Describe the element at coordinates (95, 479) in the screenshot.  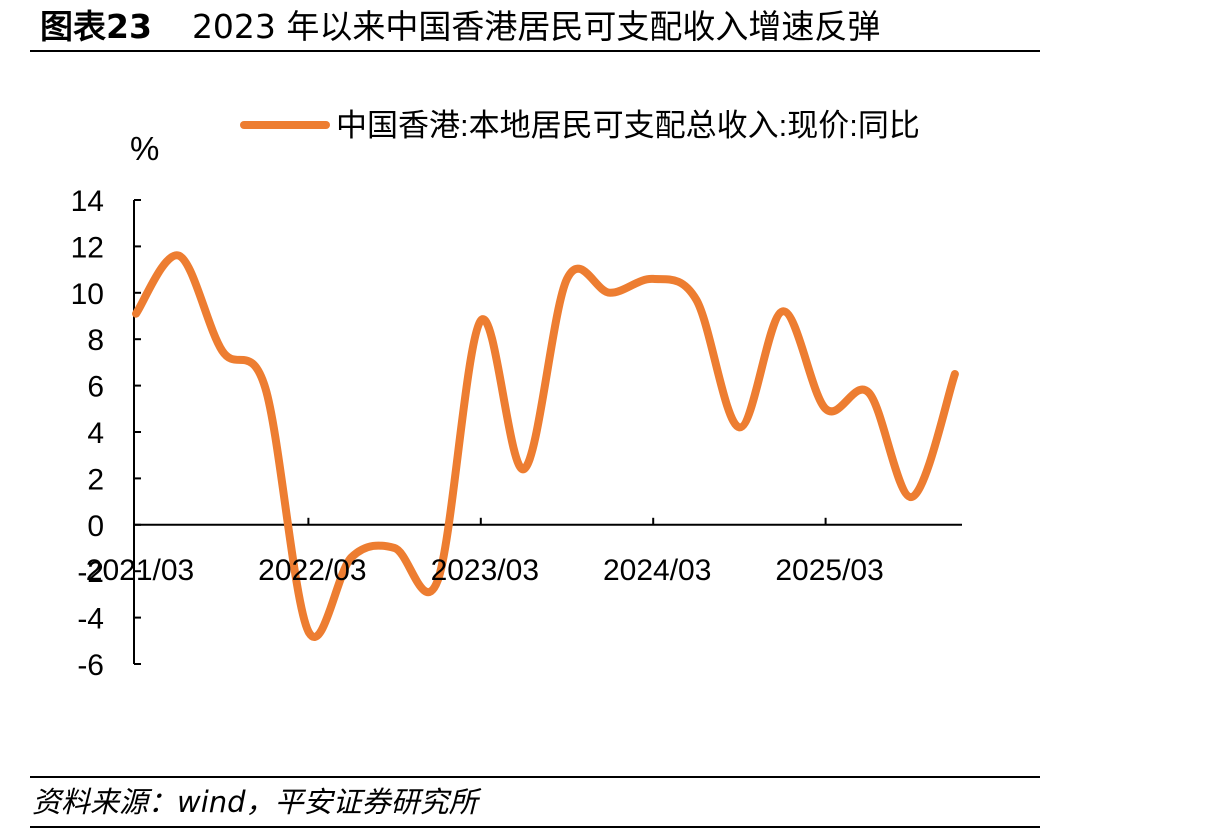
I see `y-tick-label: 2` at that location.